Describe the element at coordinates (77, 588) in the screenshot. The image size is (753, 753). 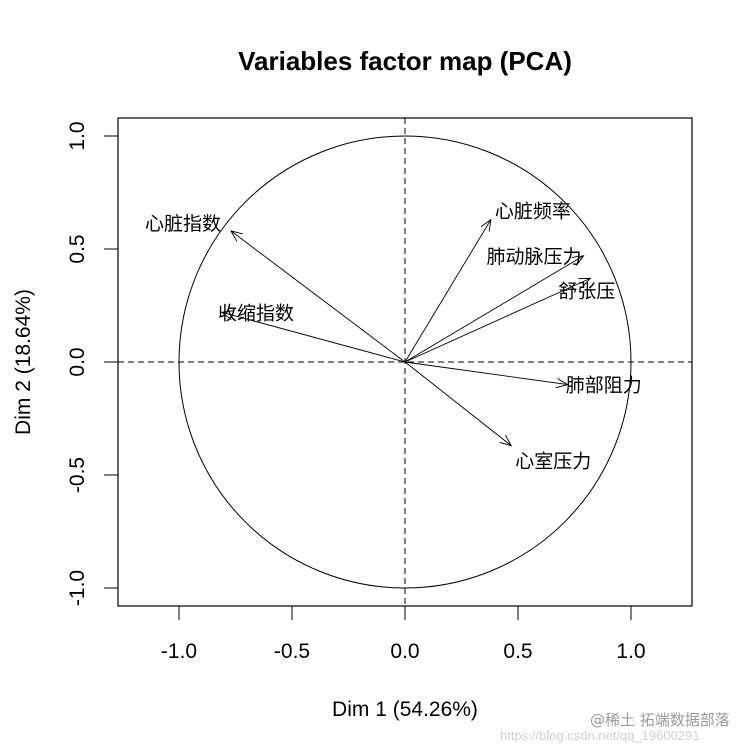
I see `y-tick-label: -1.0` at that location.